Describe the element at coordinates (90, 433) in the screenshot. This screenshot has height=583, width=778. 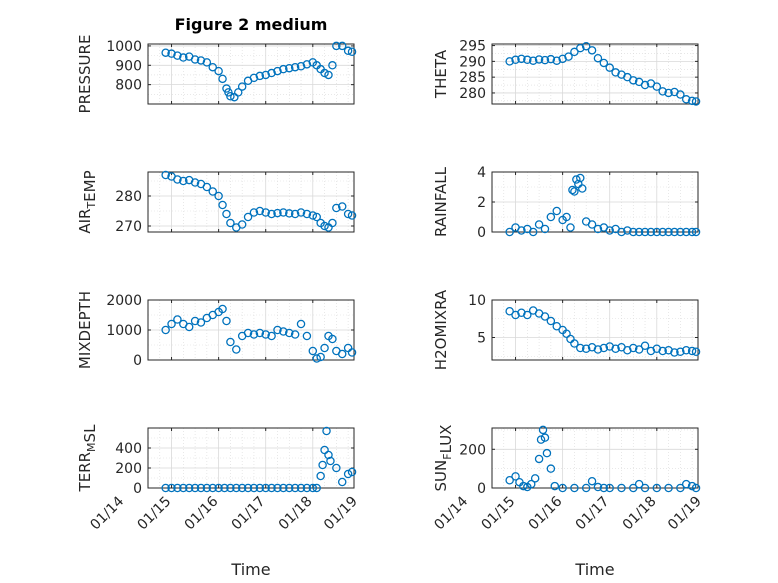
I see `y-axis-label-part: SL` at that location.